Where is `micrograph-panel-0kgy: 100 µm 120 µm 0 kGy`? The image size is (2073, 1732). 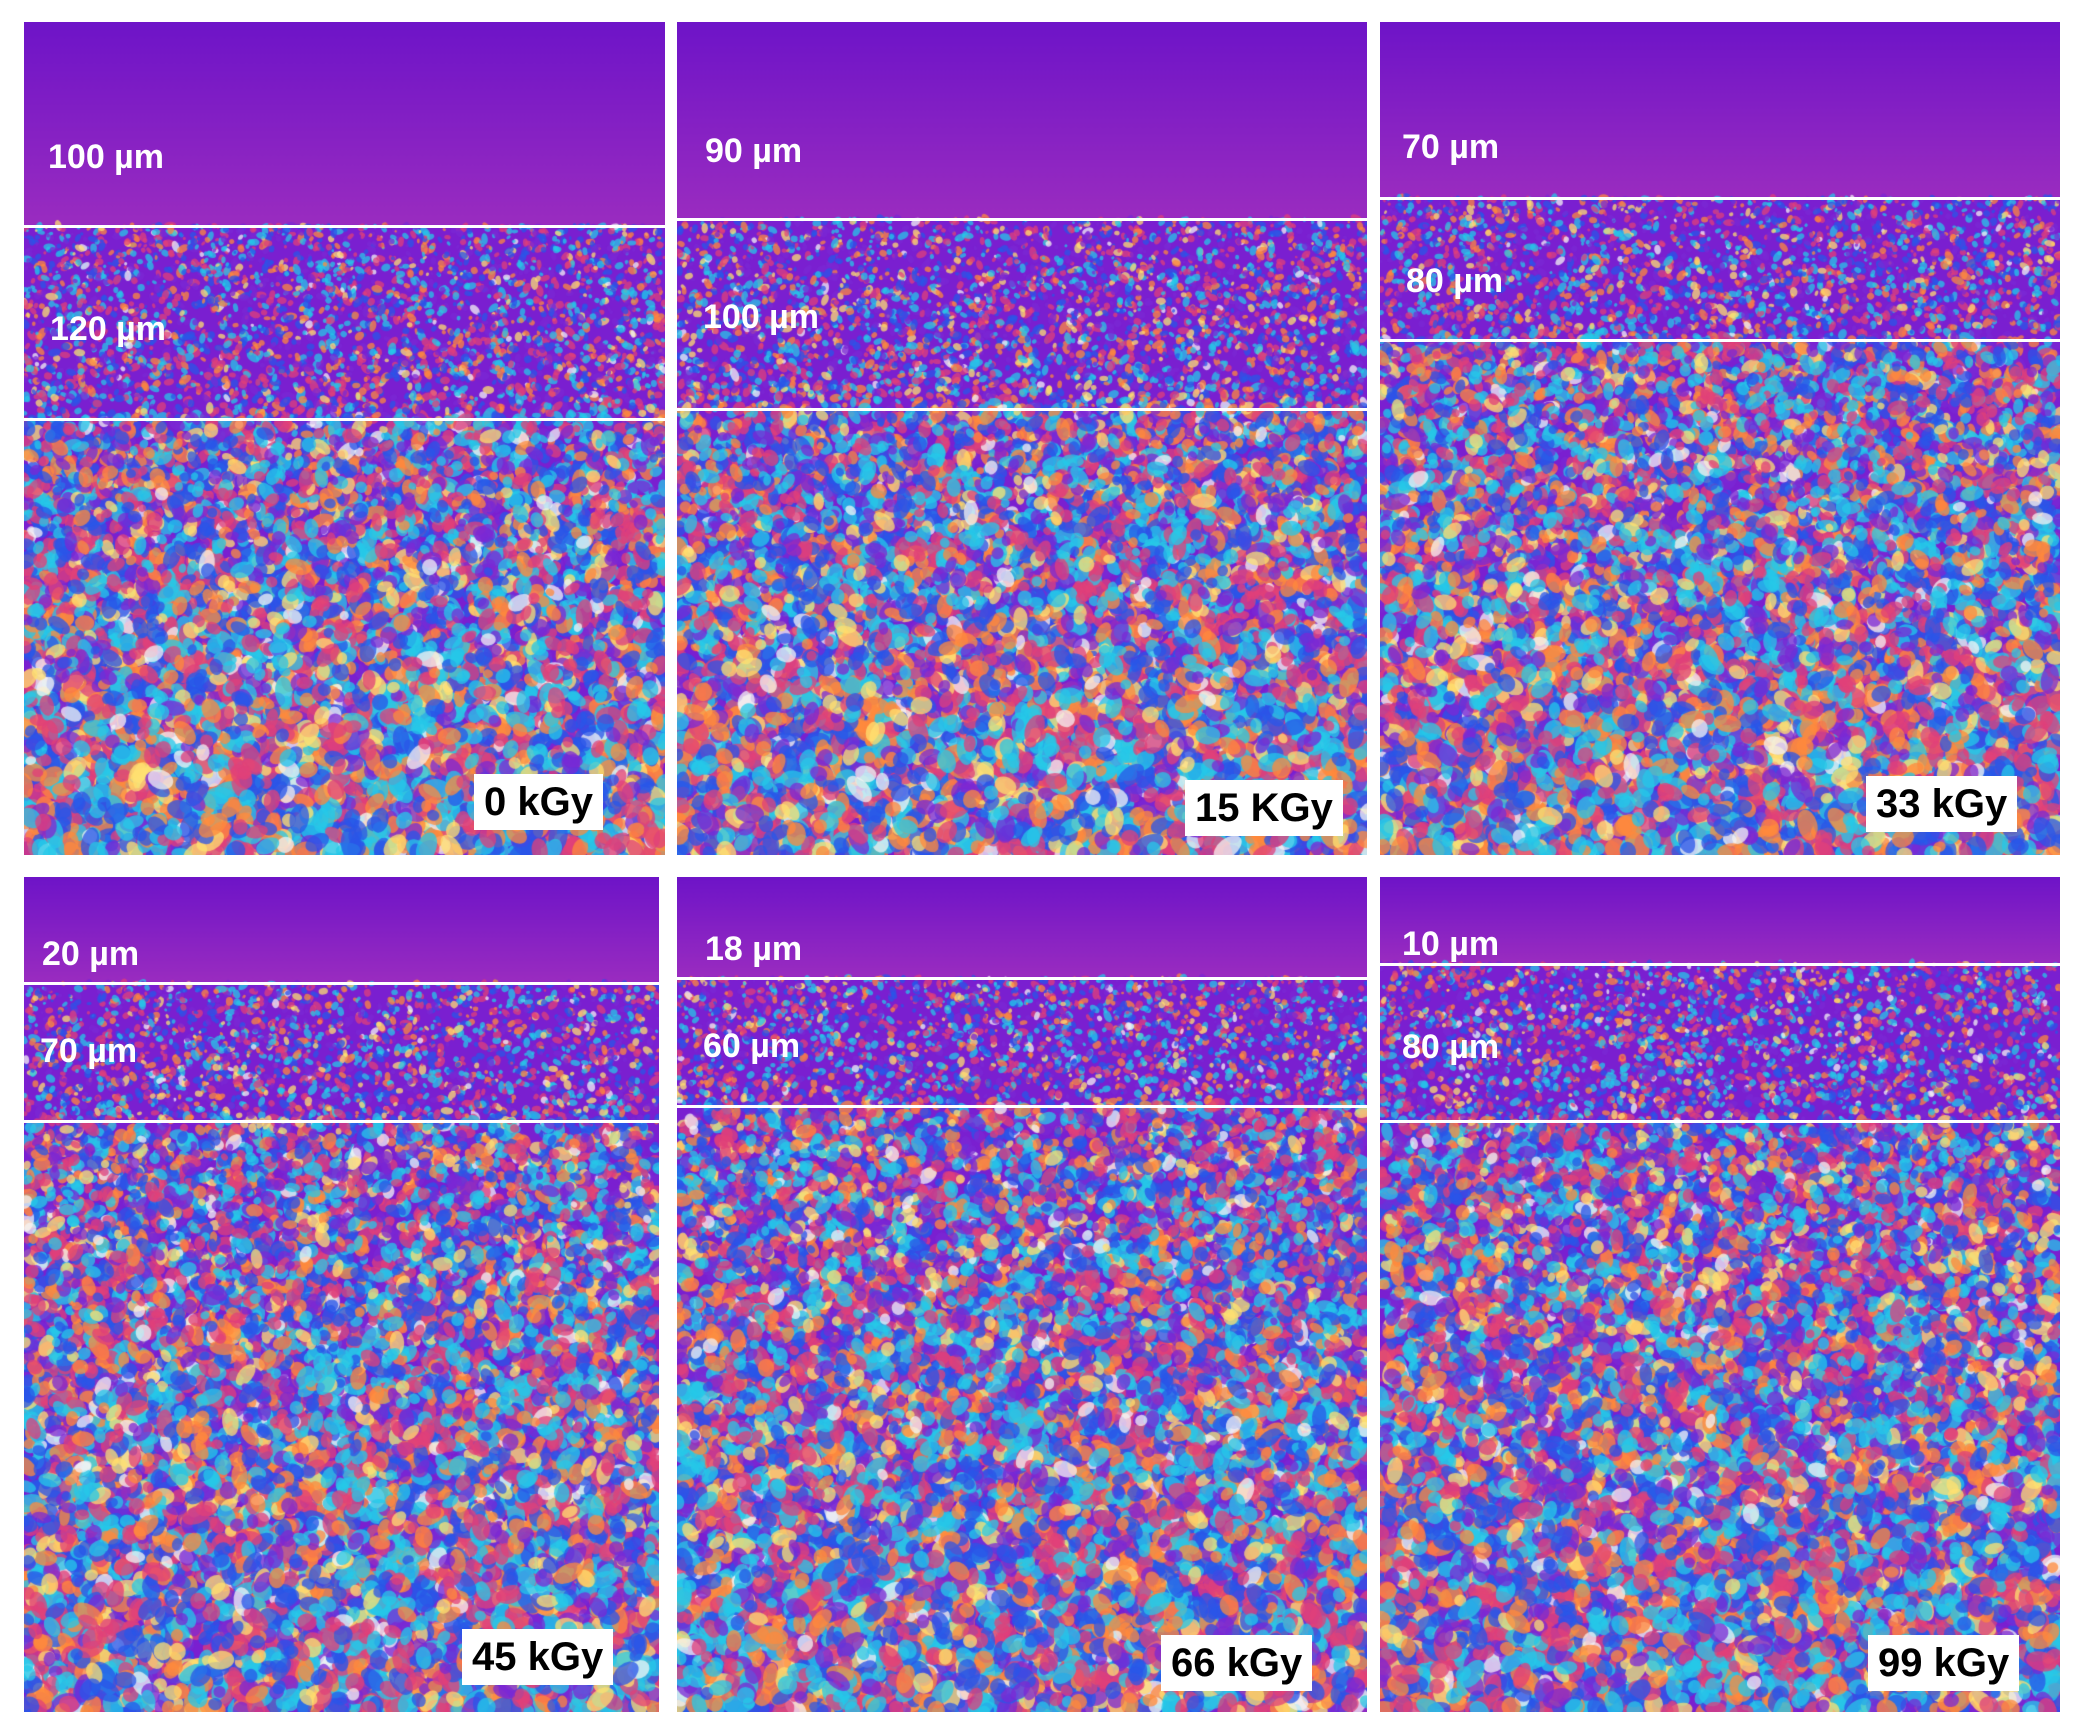
micrograph-panel-0kgy: 100 µm 120 µm 0 kGy is located at coordinates (344, 438).